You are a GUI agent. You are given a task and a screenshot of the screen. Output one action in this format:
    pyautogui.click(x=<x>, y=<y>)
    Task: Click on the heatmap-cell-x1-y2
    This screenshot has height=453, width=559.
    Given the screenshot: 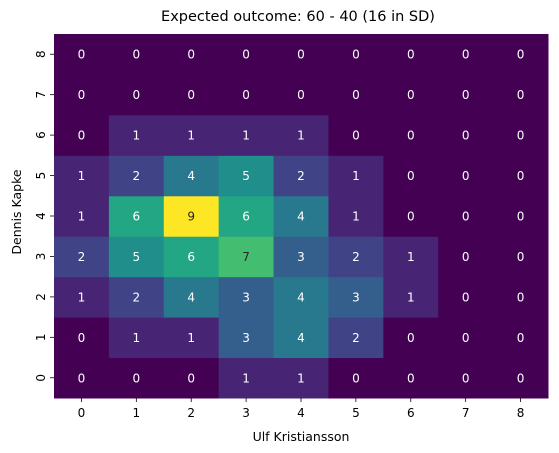 What is the action you would take?
    pyautogui.click(x=136, y=297)
    